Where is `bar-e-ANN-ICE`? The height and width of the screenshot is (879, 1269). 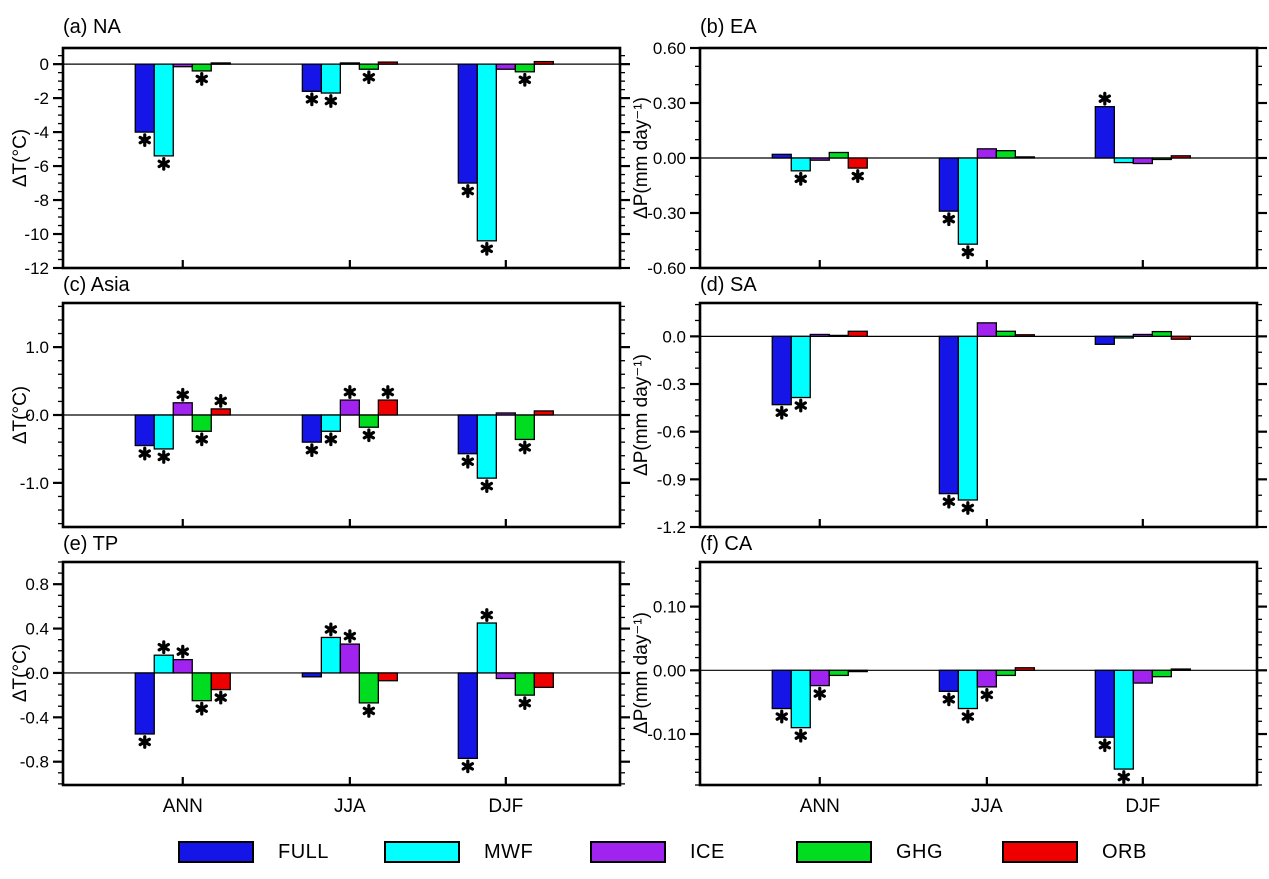 bar-e-ANN-ICE is located at coordinates (182, 666).